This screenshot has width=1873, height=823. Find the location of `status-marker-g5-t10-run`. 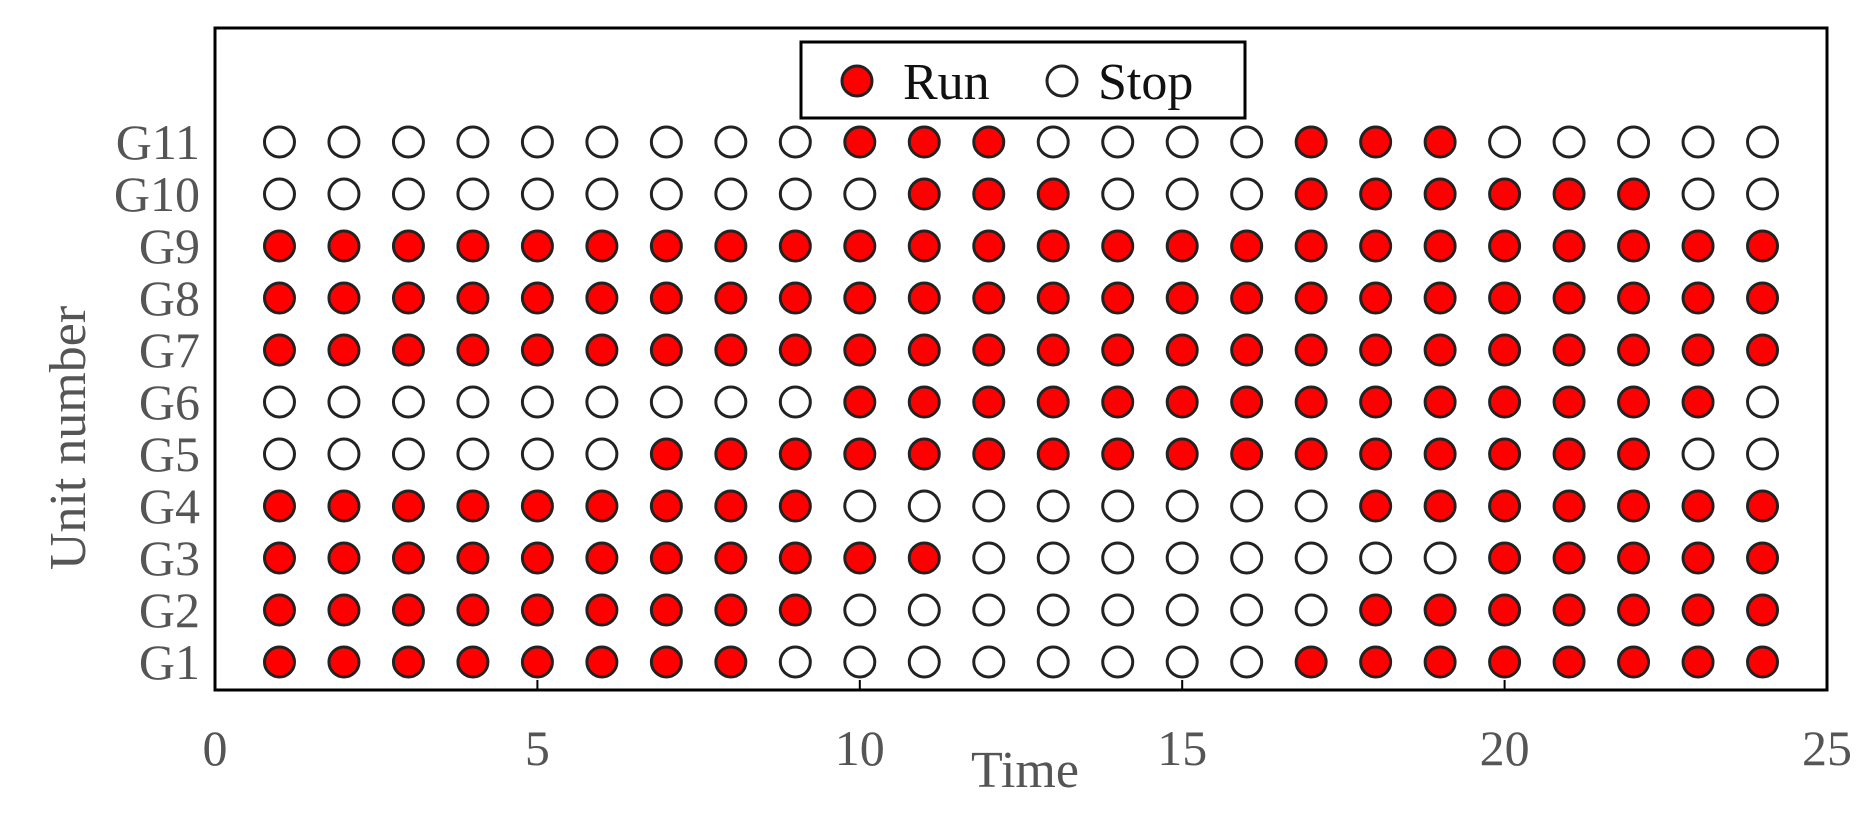

status-marker-g5-t10-run is located at coordinates (860, 454).